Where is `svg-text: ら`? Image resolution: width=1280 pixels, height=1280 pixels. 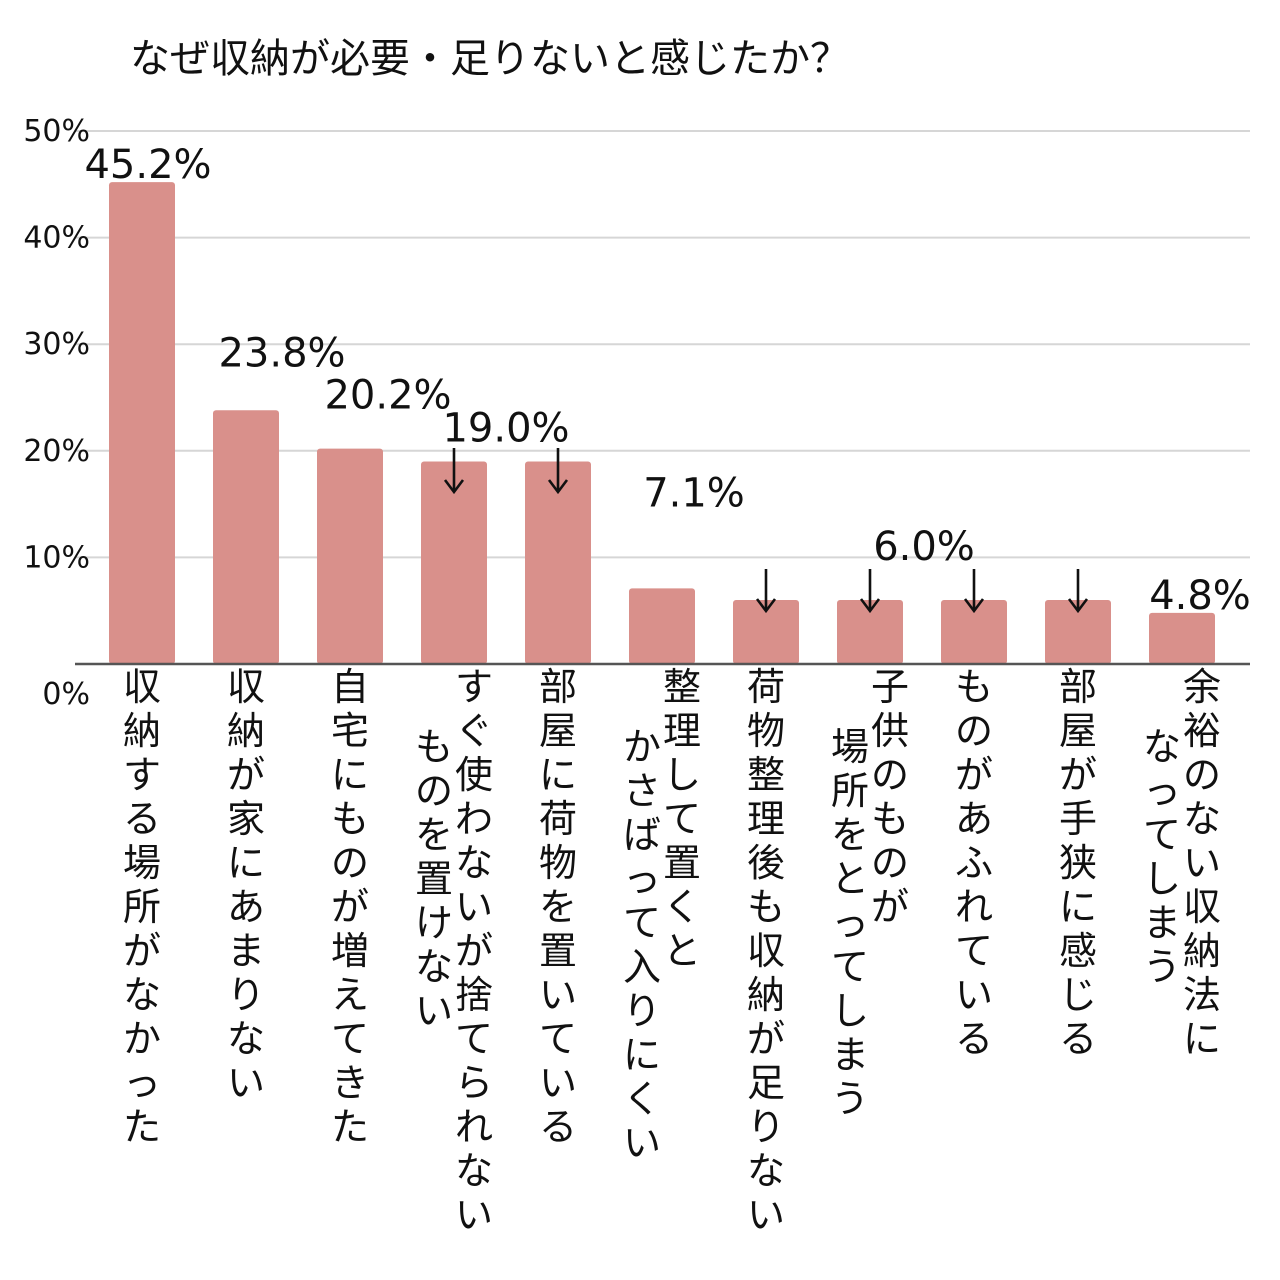 svg-text: ら is located at coordinates (474, 1083).